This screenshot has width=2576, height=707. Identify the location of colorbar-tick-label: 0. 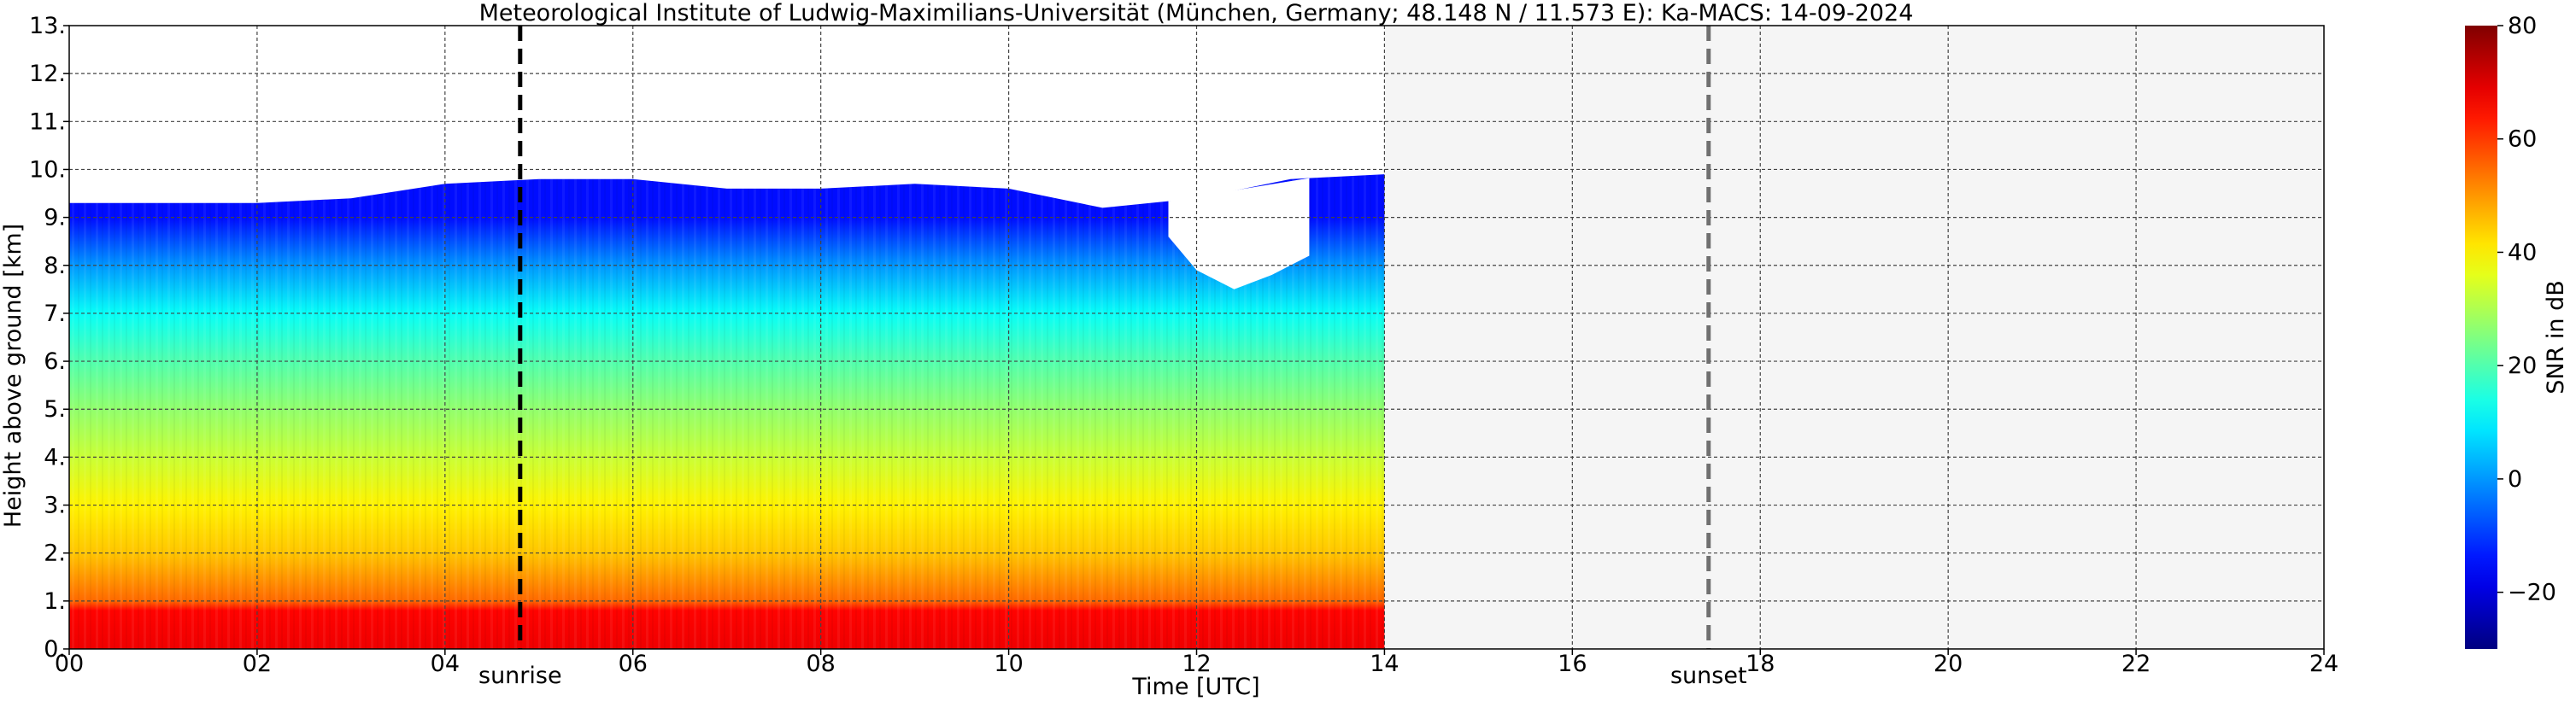
(2515, 480).